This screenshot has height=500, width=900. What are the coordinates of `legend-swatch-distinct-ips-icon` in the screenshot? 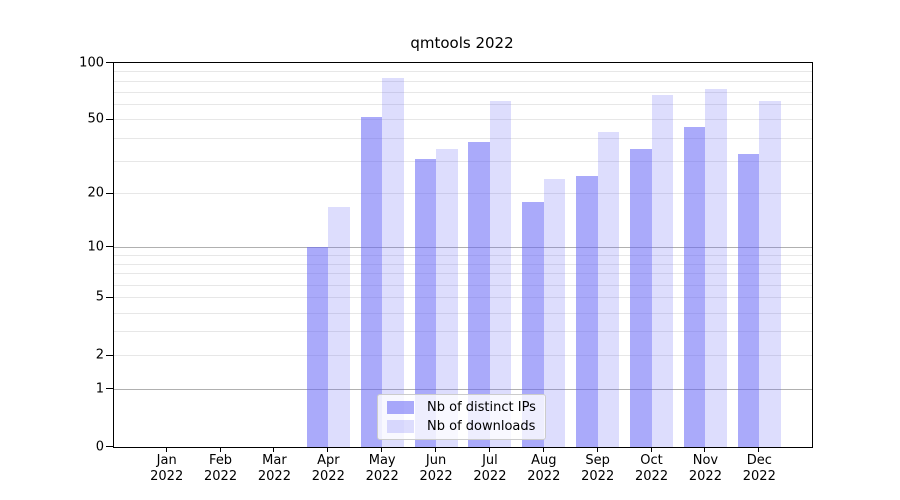 It's located at (400, 407).